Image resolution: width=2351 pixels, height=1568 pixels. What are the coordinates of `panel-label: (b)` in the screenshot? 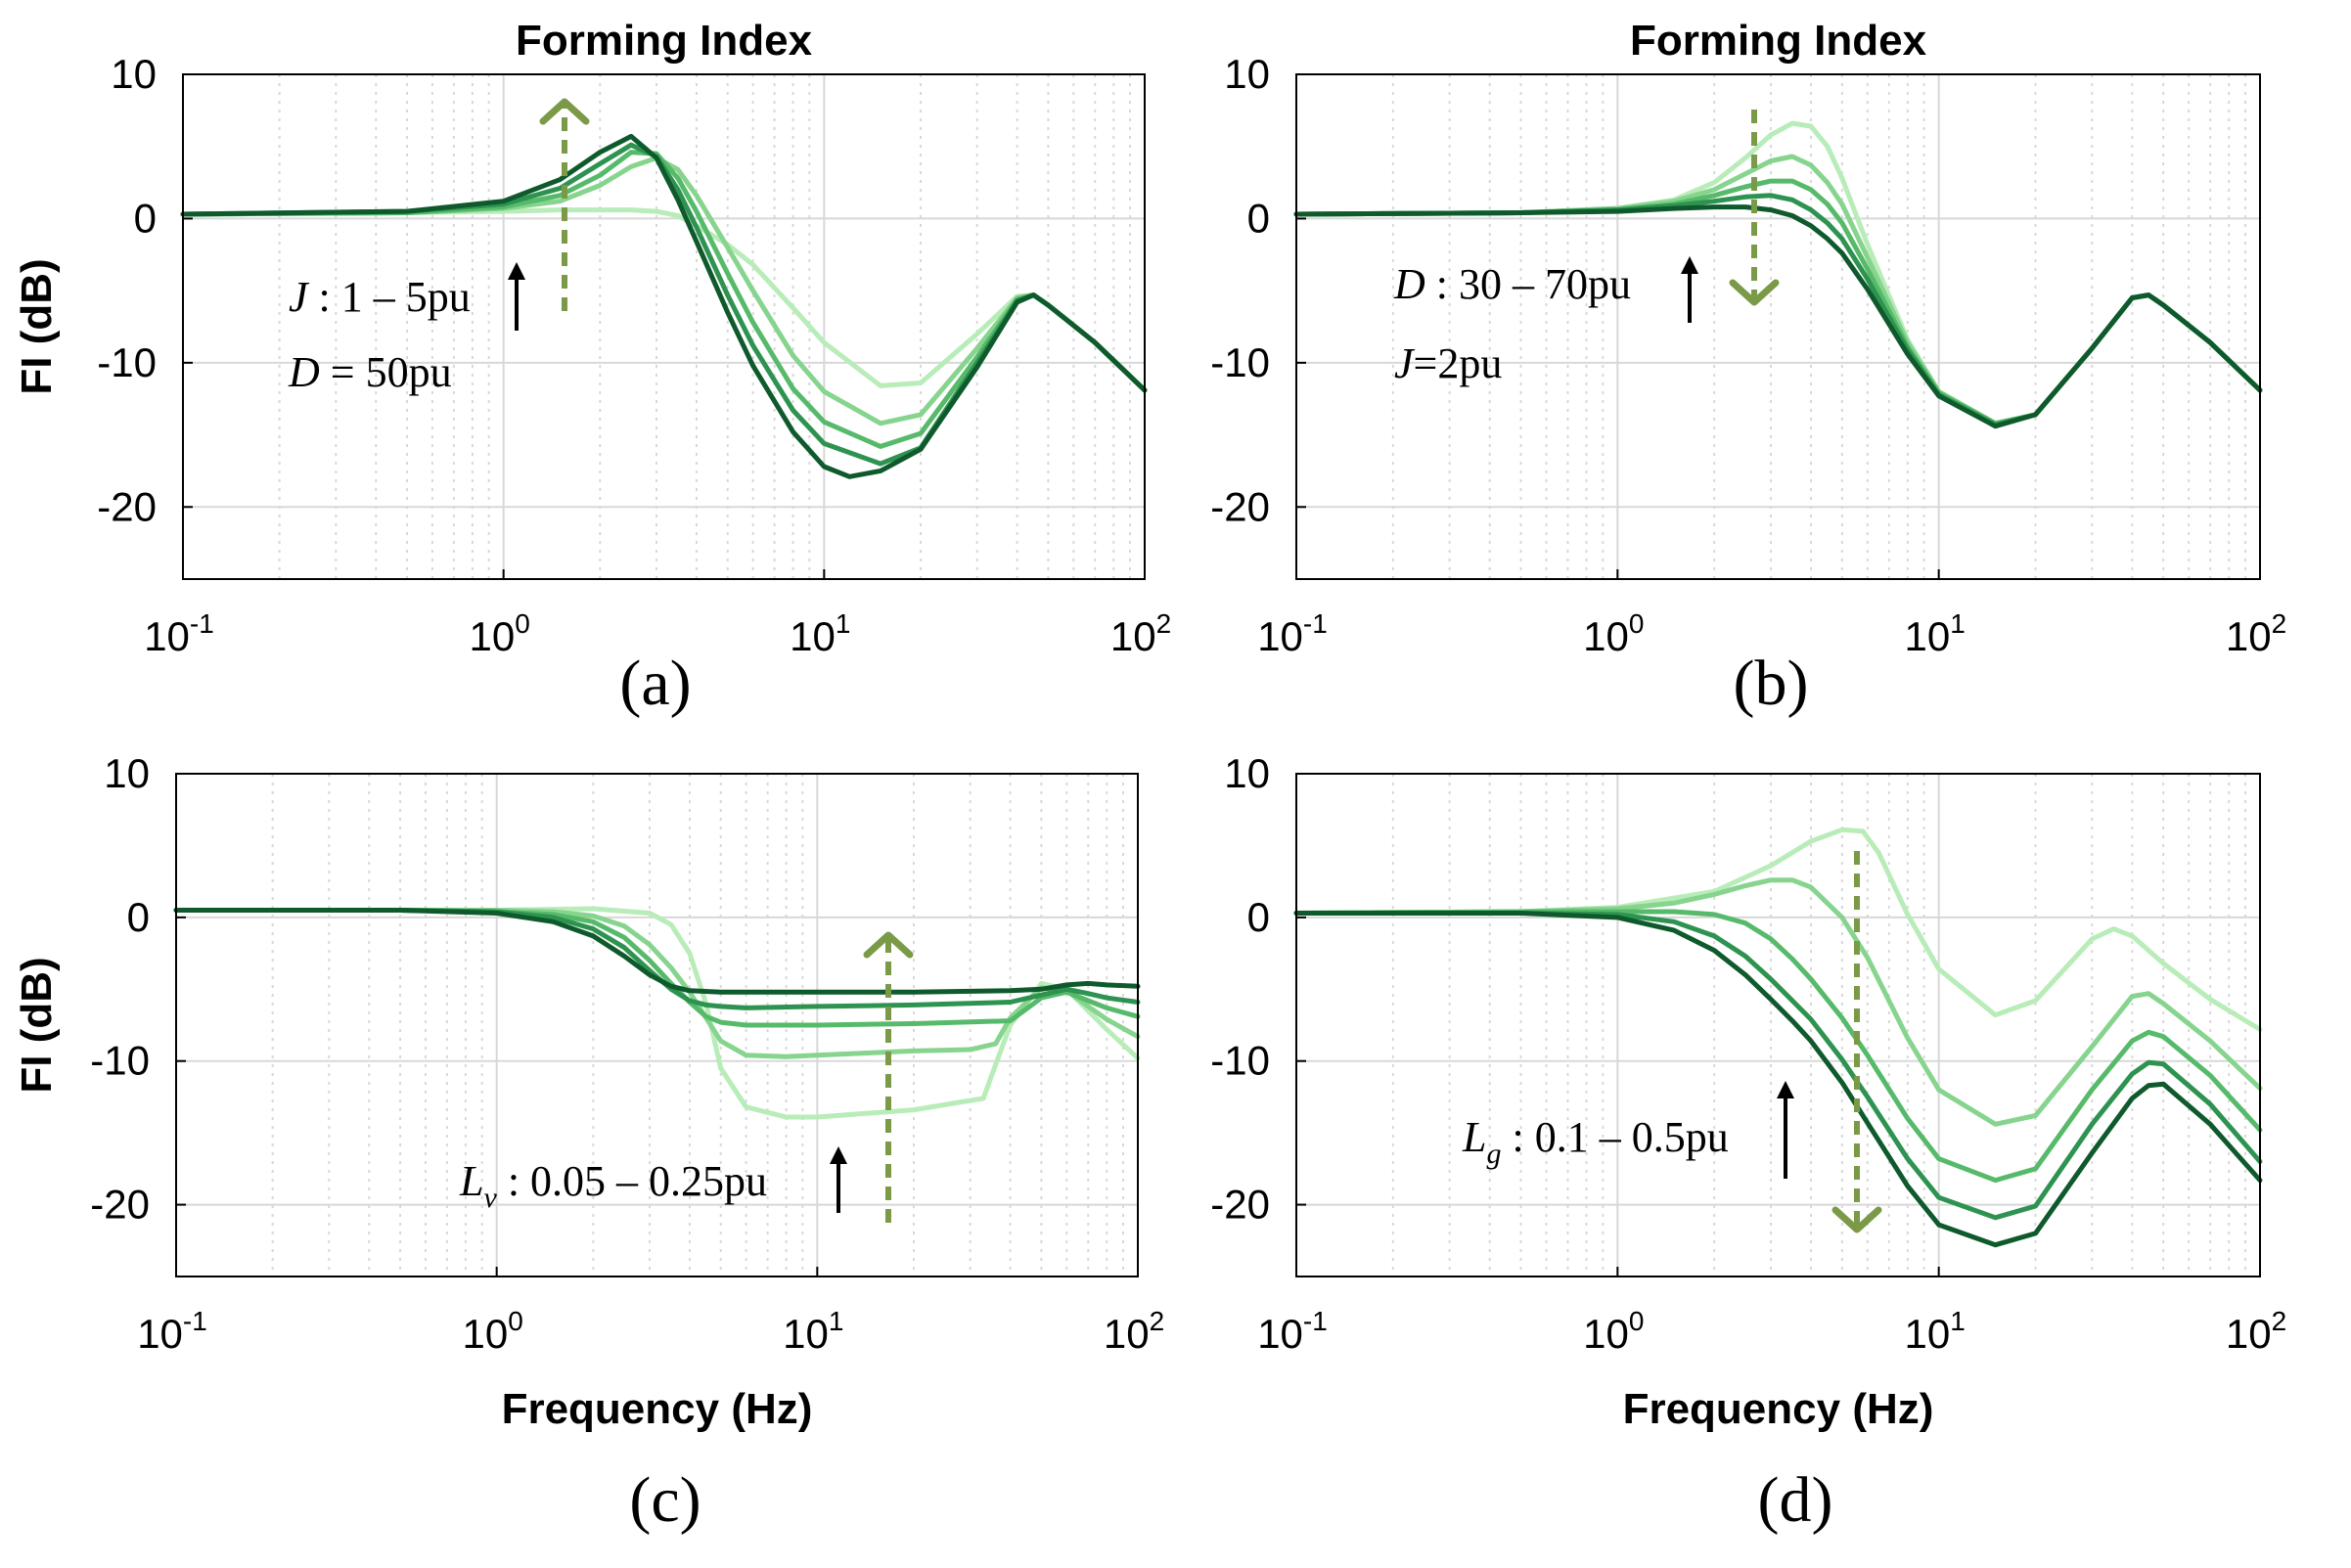 It's located at (1771, 683).